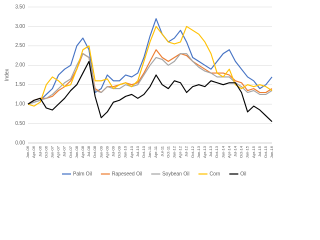 The height and width of the screenshot is (240, 320). Describe the element at coordinates (247, 151) in the screenshot. I see `x-tick-label: Jan-15` at that location.